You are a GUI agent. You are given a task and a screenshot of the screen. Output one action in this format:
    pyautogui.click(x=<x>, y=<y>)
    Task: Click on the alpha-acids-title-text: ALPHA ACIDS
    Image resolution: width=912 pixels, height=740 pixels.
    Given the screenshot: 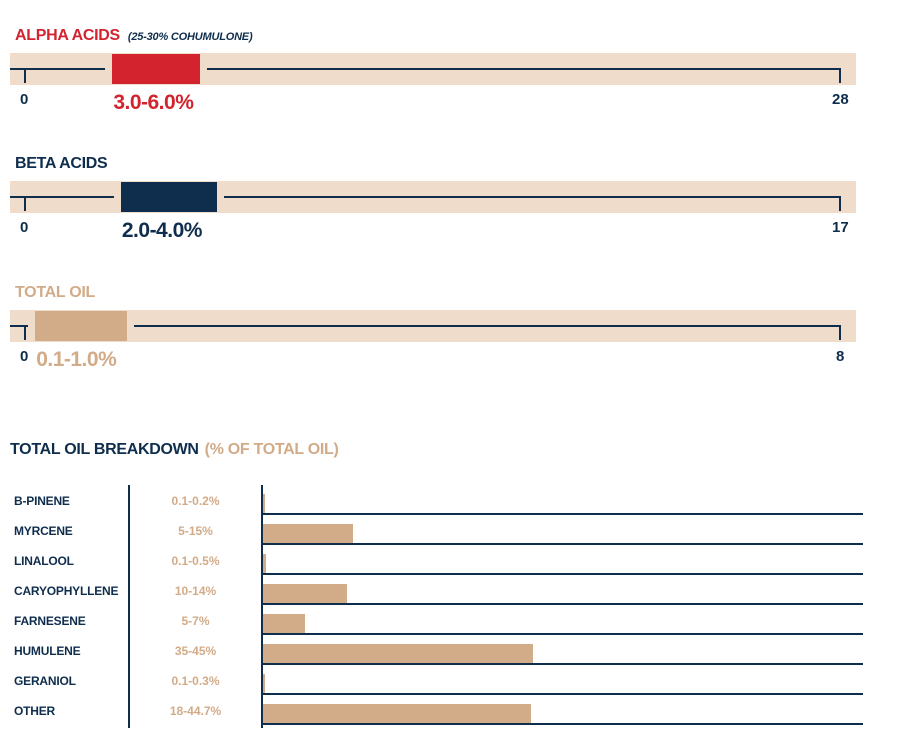 What is the action you would take?
    pyautogui.click(x=67, y=35)
    